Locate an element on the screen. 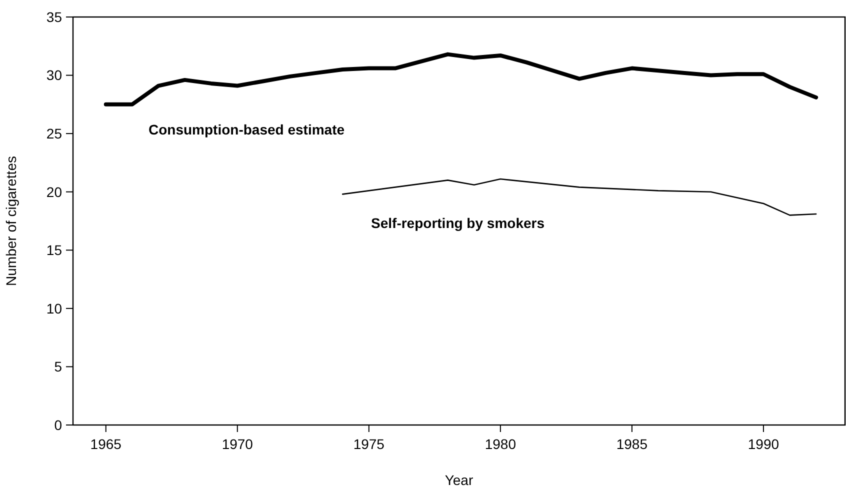 The height and width of the screenshot is (493, 846). x-tick-label: 1970 is located at coordinates (238, 444).